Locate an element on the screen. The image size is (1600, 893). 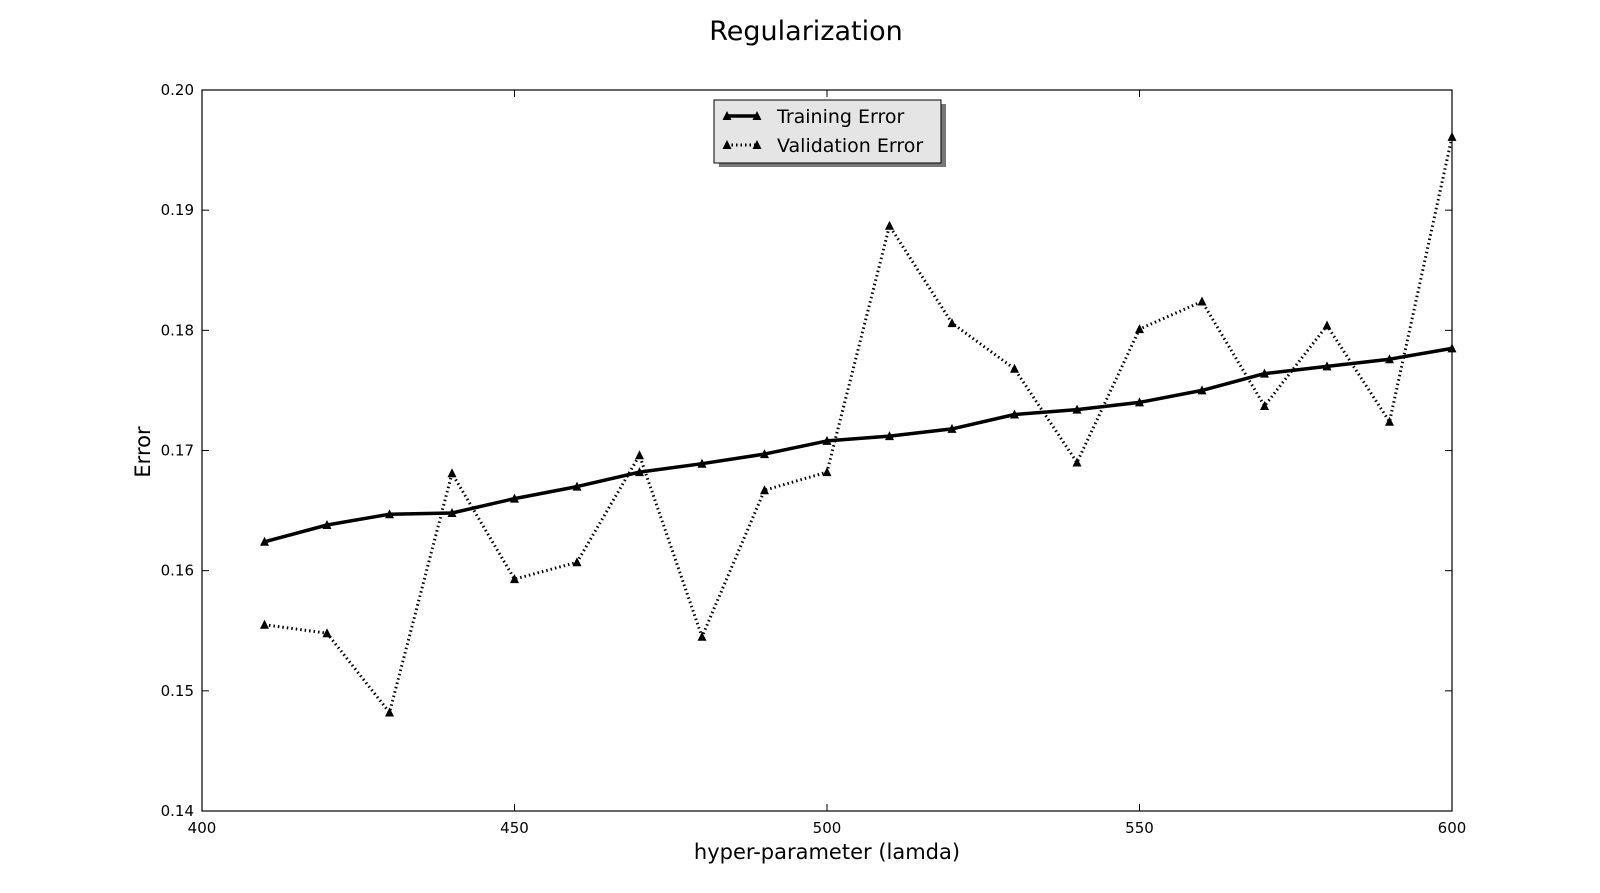
legend-marker-validation-left is located at coordinates (727, 144).